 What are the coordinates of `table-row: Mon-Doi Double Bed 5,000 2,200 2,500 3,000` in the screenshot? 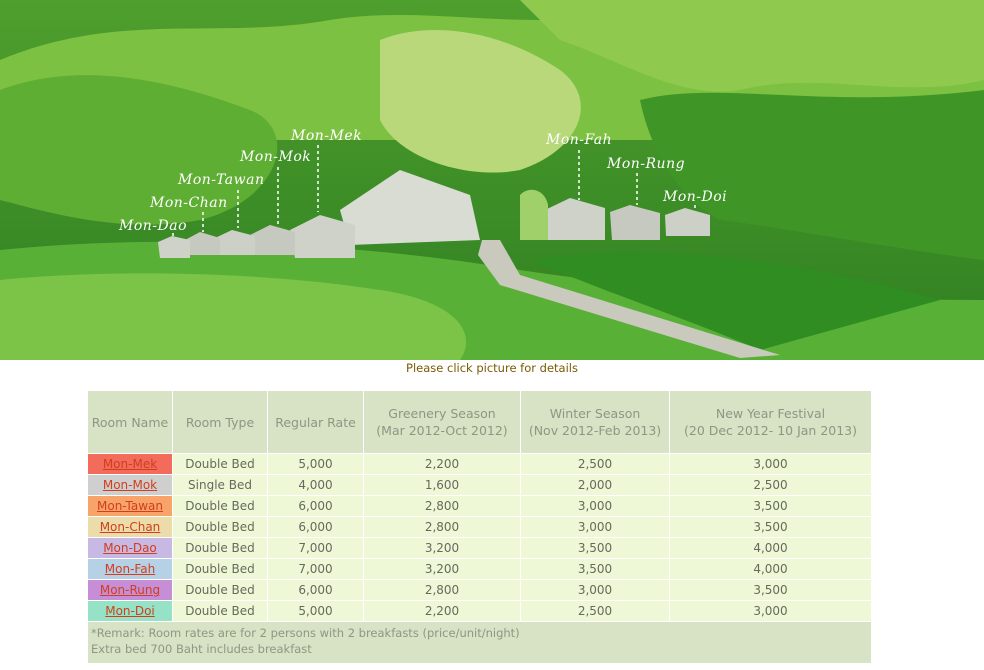 It's located at (479, 611).